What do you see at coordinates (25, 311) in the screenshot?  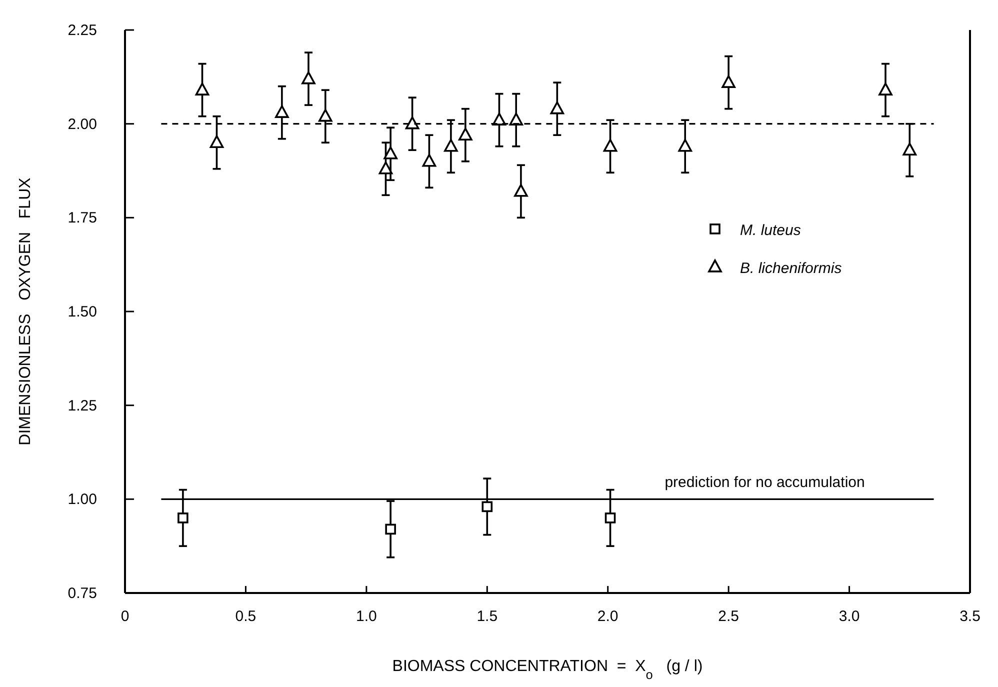 I see `y-axis-title: DIMENSIONLESS OXYGEN FLUX` at bounding box center [25, 311].